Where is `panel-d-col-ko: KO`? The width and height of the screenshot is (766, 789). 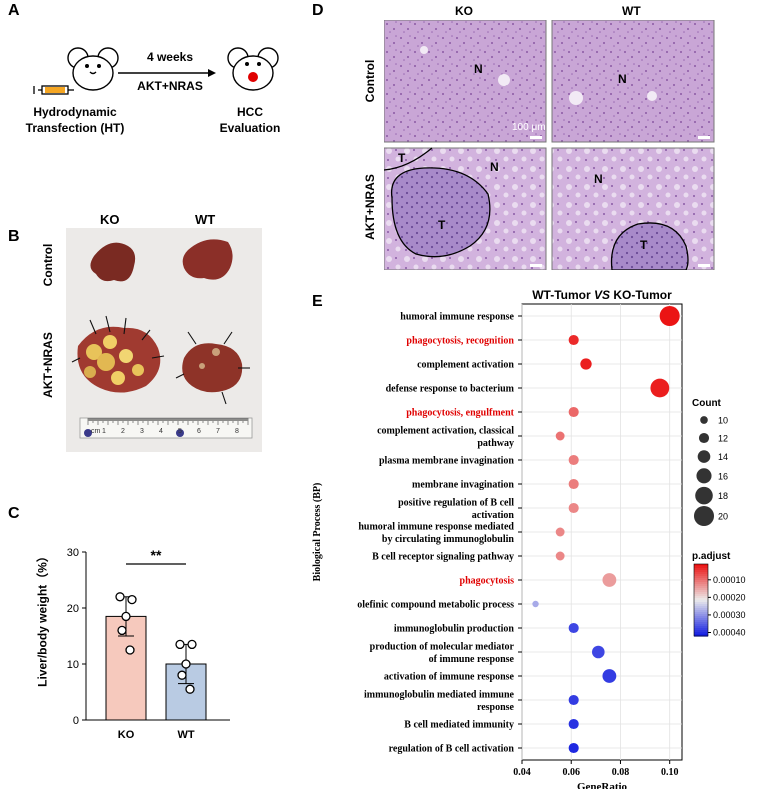
panel-d-col-ko: KO is located at coordinates (464, 11).